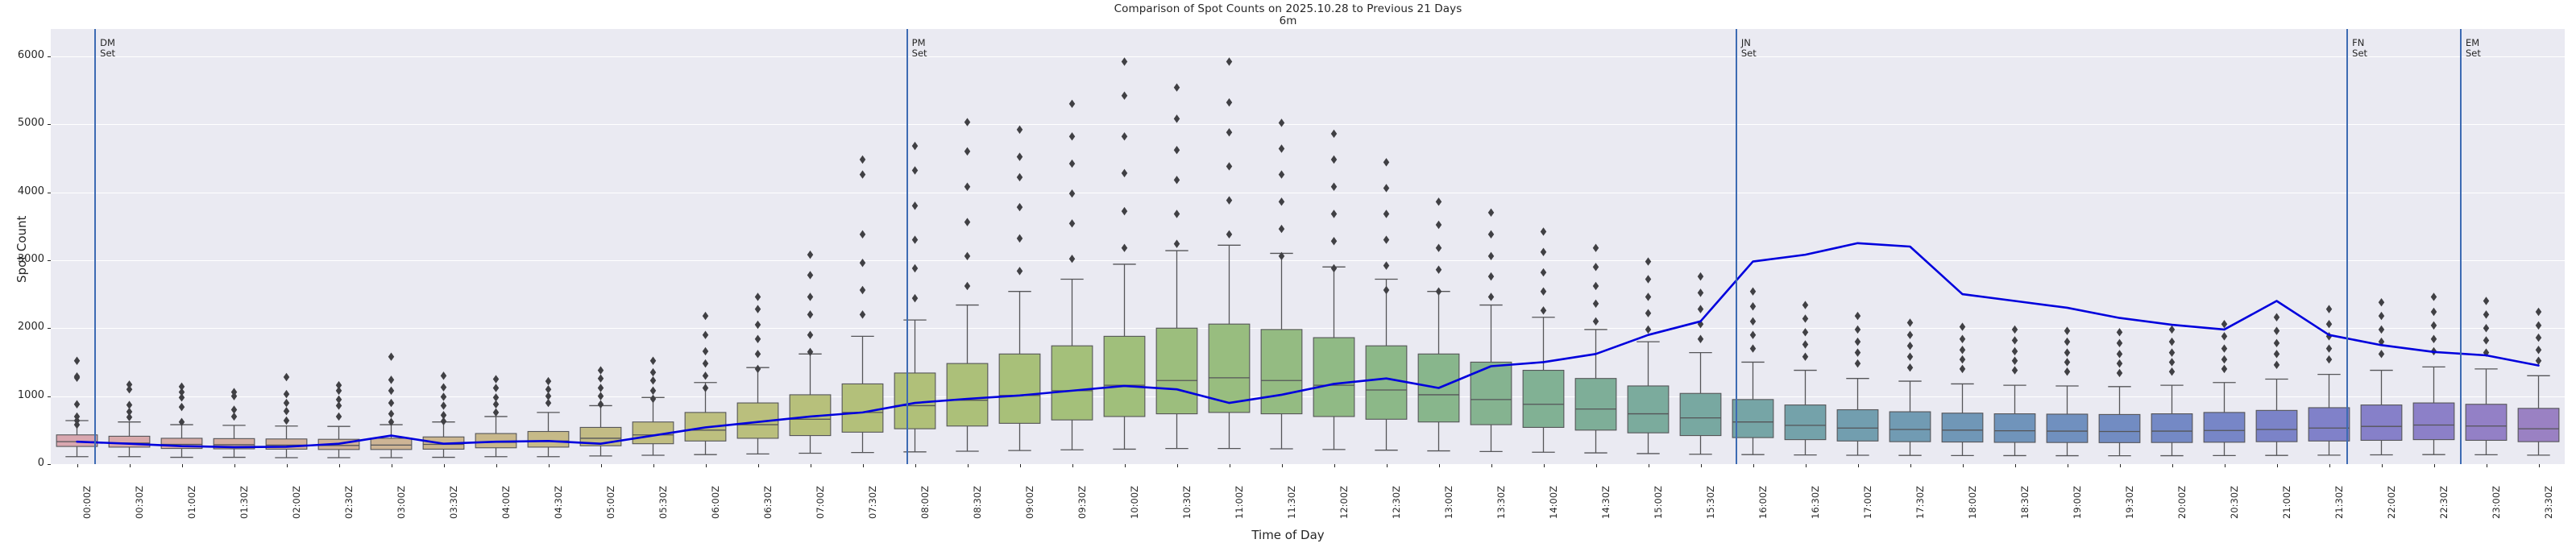 The width and height of the screenshot is (2576, 560). I want to click on y-tick-label: 6000, so click(30, 54).